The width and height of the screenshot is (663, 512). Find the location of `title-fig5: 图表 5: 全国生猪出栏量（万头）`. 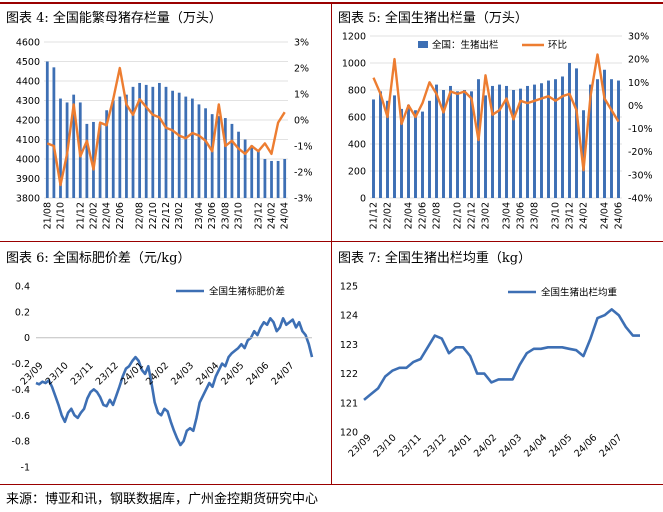

title-fig5: 图表 5: 全国生猪出栏量（万头） is located at coordinates (433, 18).